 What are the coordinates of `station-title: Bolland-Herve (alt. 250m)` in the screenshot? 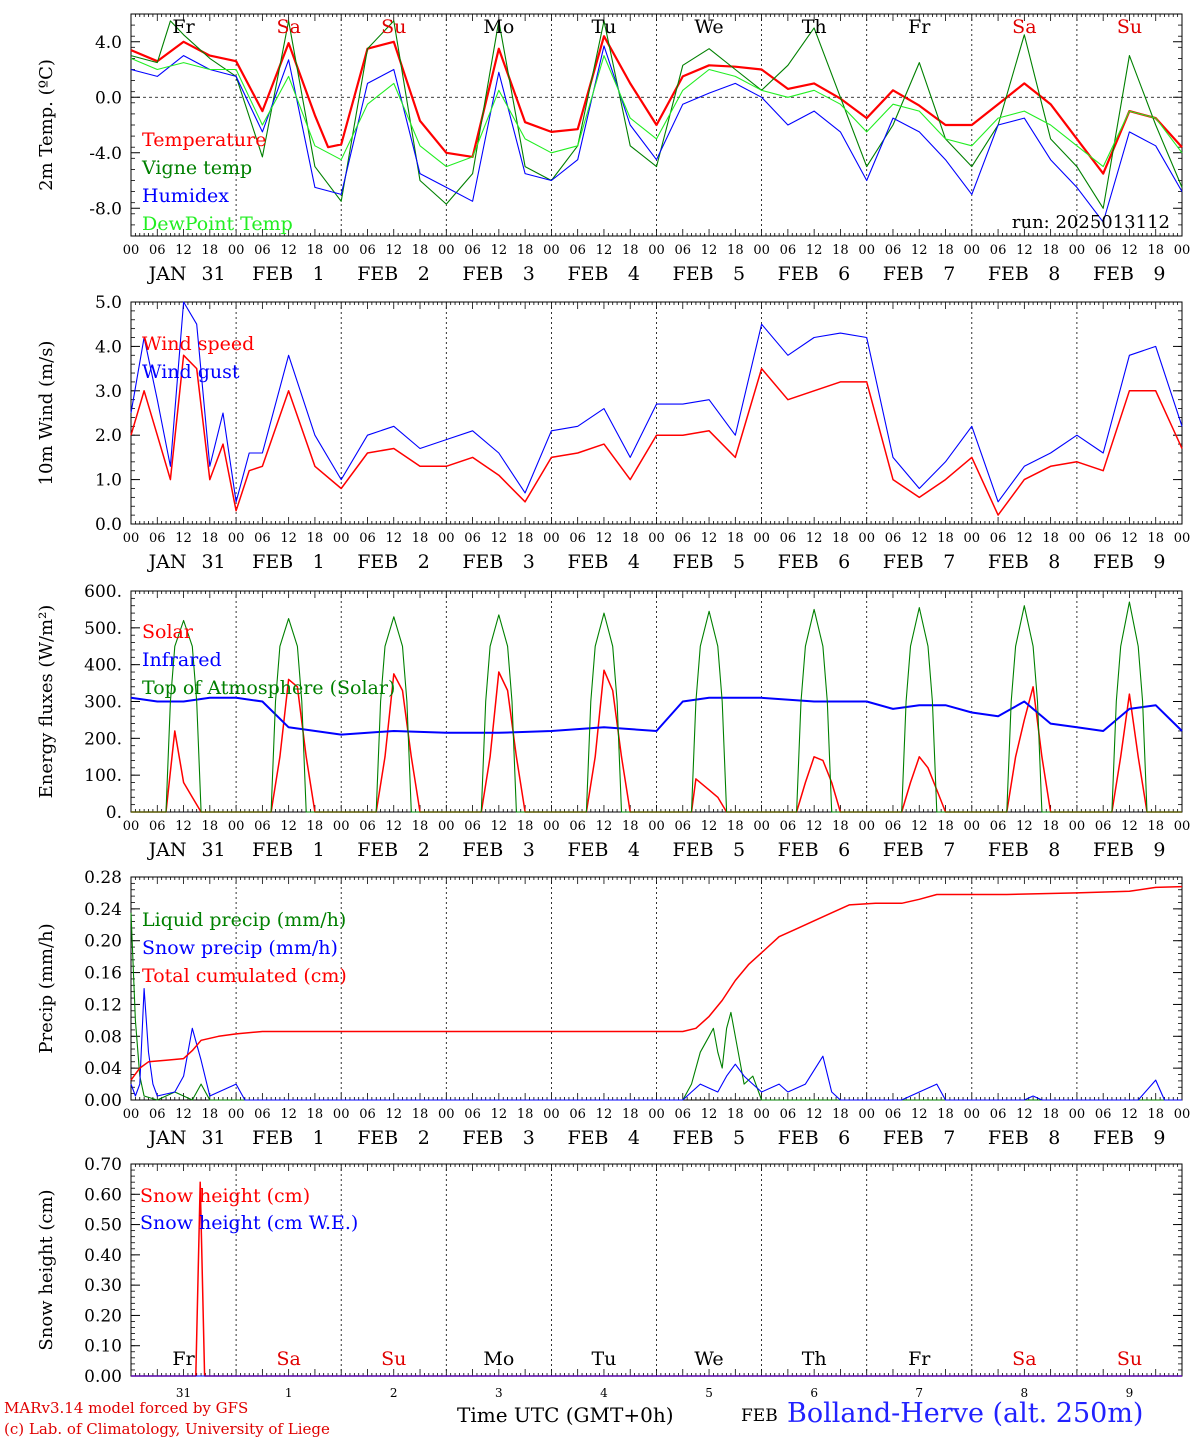 It's located at (965, 1413).